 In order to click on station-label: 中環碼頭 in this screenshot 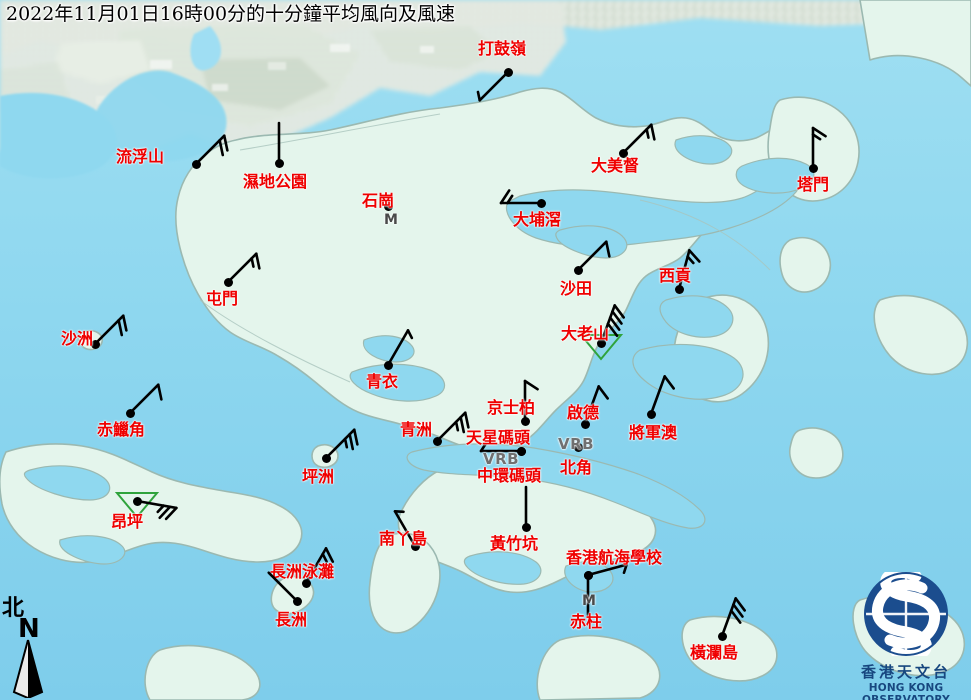, I will do `click(509, 475)`.